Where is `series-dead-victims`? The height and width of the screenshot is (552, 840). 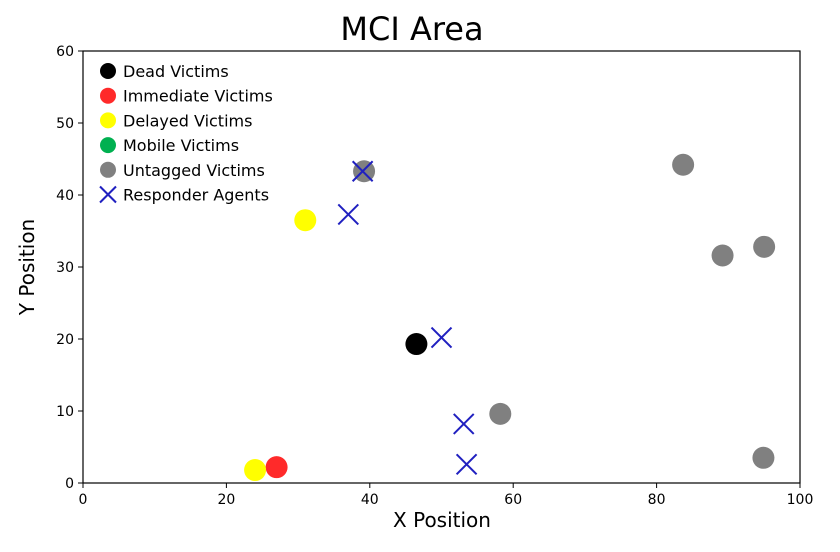
series-dead-victims is located at coordinates (416, 344).